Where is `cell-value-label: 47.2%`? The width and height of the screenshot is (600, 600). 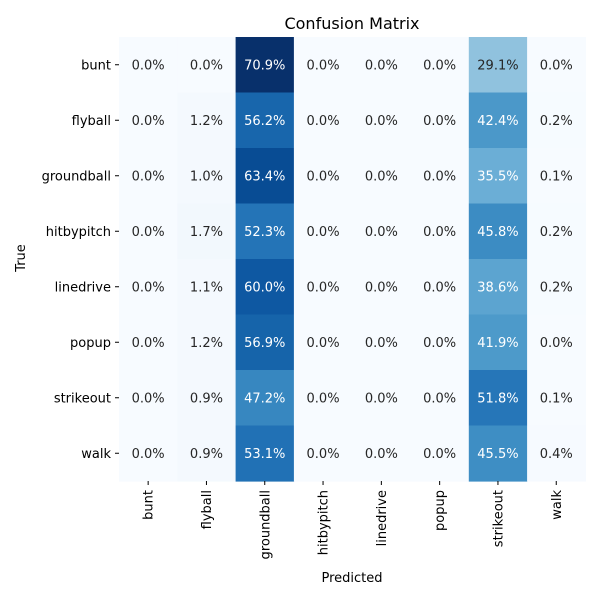 cell-value-label: 47.2% is located at coordinates (264, 398).